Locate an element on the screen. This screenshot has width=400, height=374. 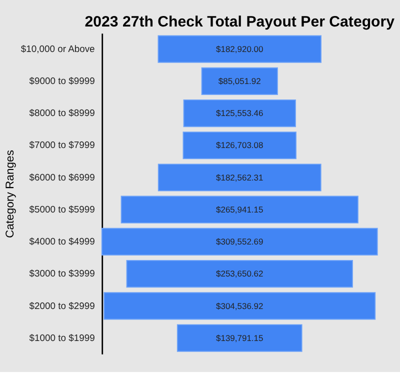
data-label: $125,553.46 is located at coordinates (240, 113).